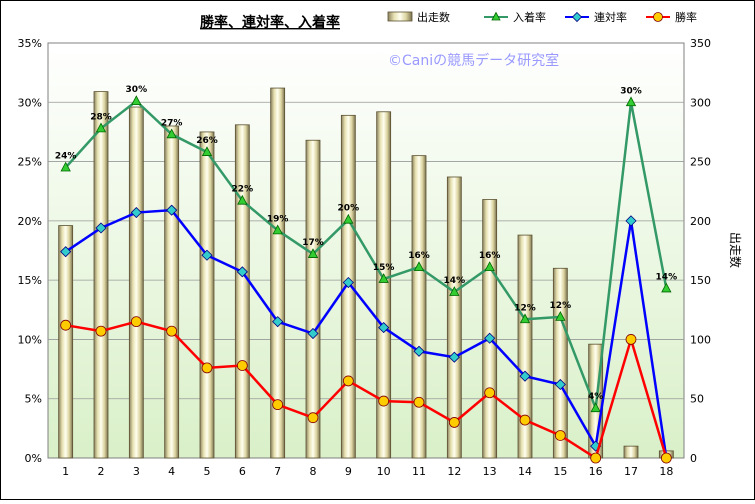 Image resolution: width=755 pixels, height=504 pixels. Describe the element at coordinates (560, 471) in the screenshot. I see `x-tick-label: 15` at that location.